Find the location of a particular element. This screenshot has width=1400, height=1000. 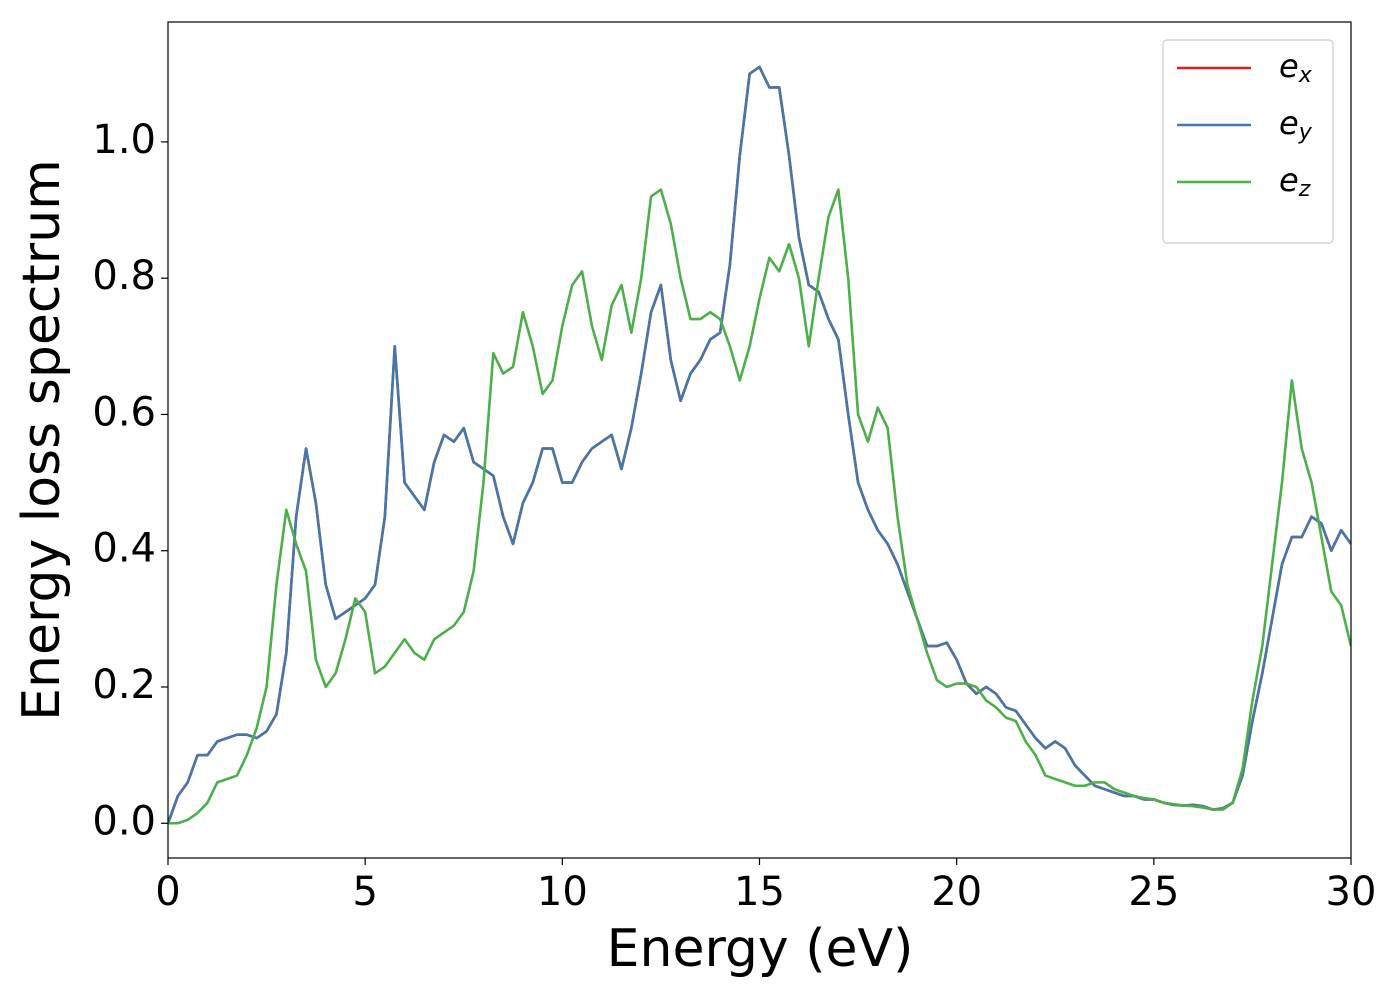

y-tick-label: 0.4 is located at coordinates (124, 549).